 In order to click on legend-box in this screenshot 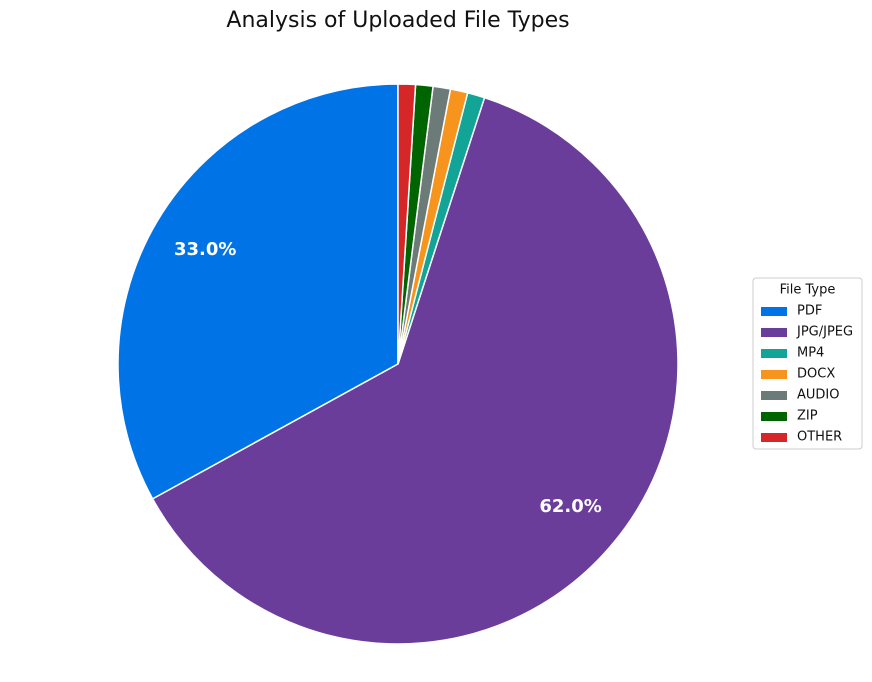, I will do `click(807, 363)`.